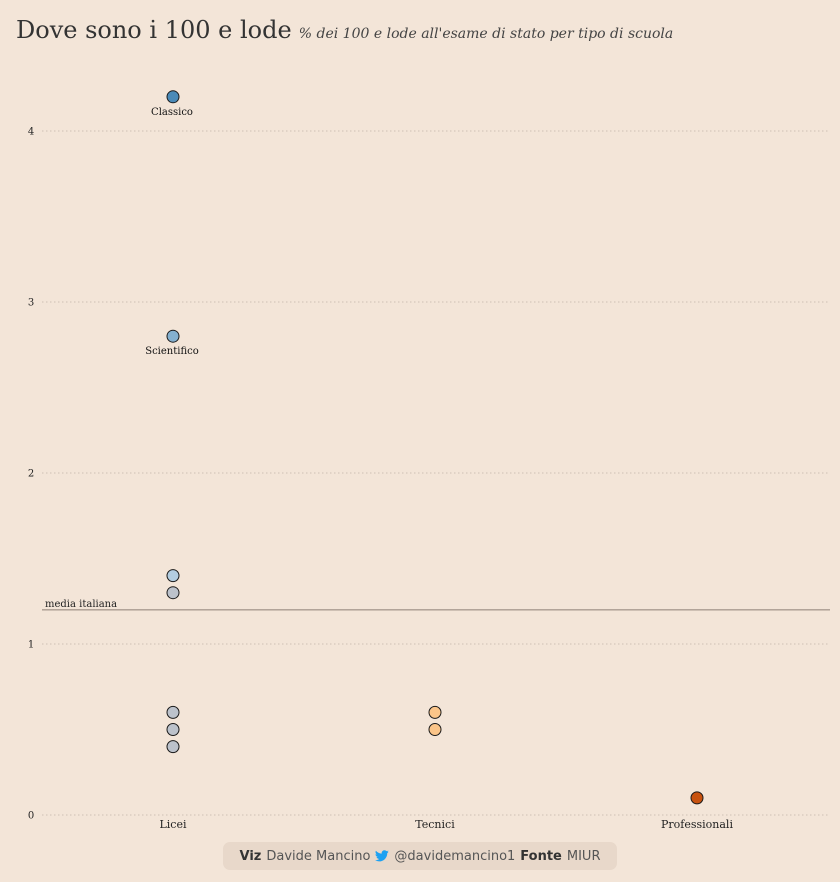  Describe the element at coordinates (455, 856) in the screenshot. I see `twitter-handle: @davidemancino1` at that location.